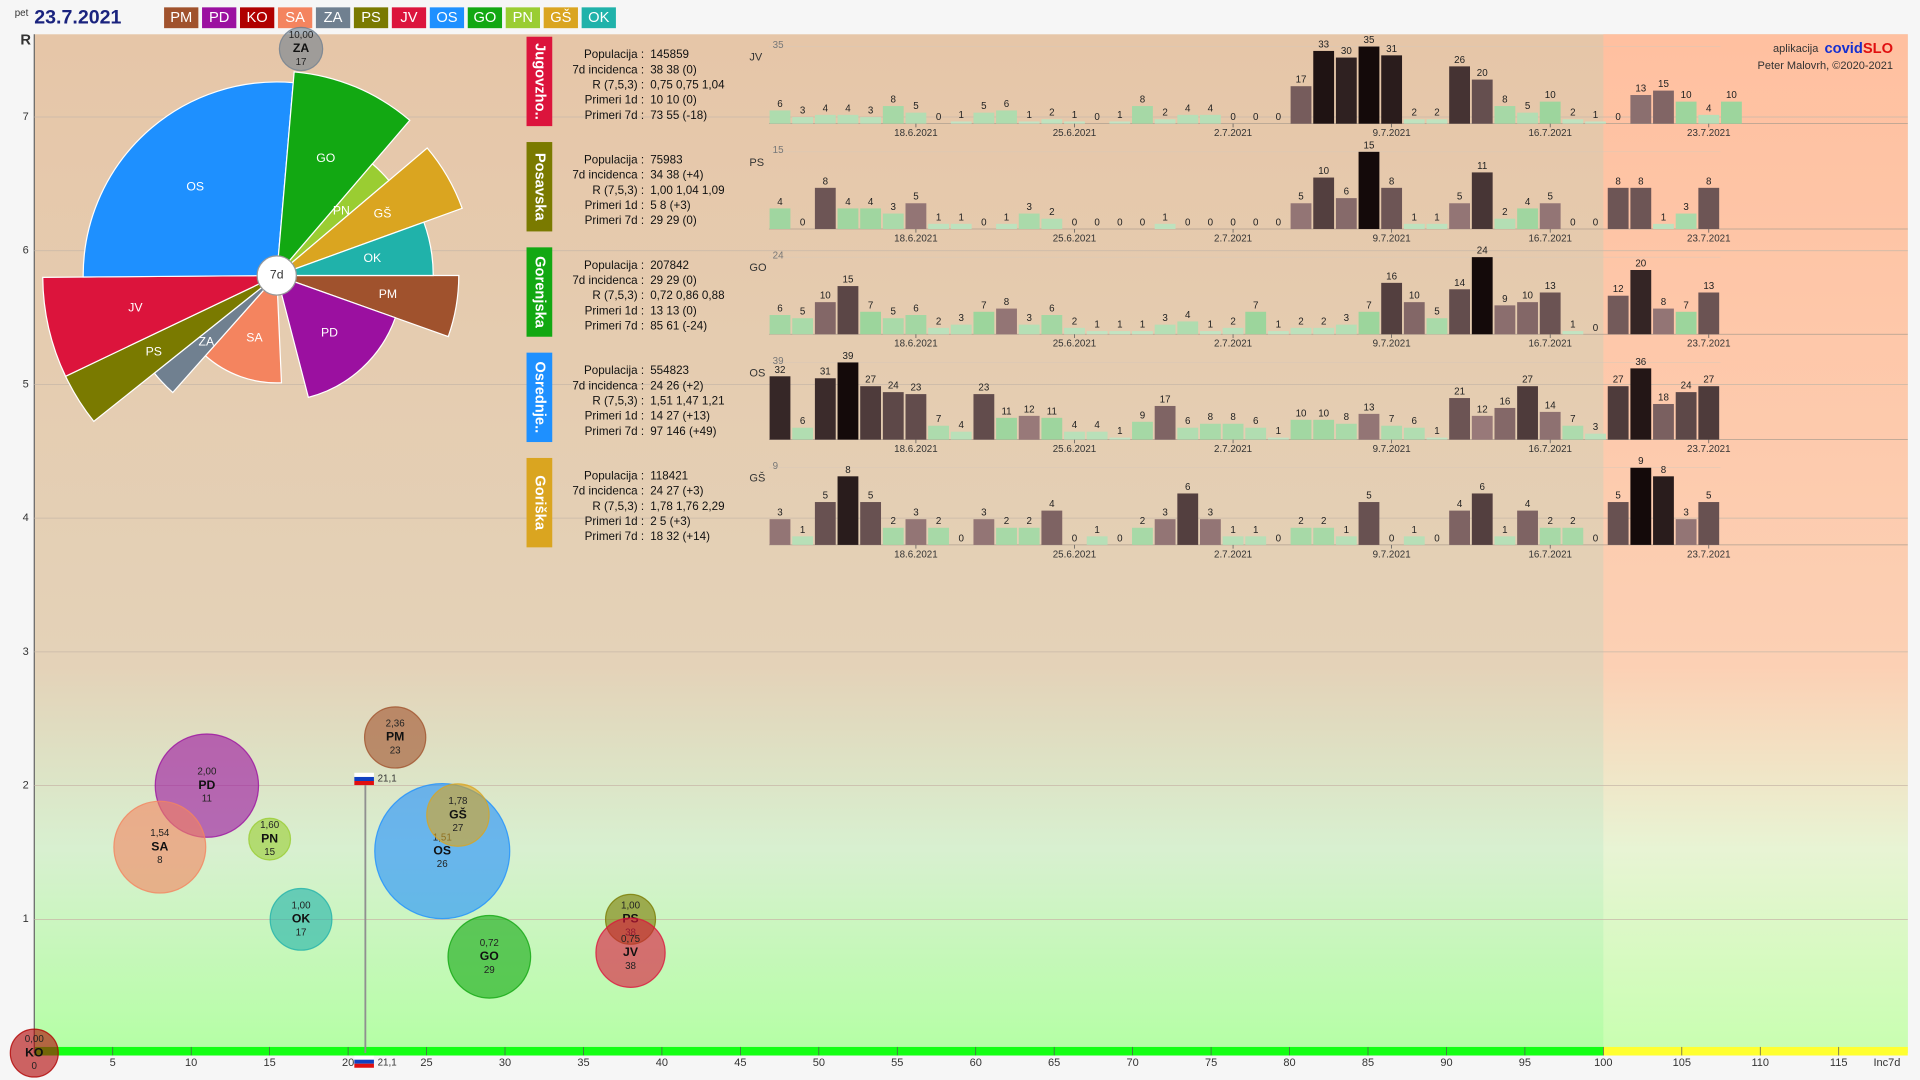 This screenshot has height=1080, width=1920. I want to click on region-button-label: GŠ, so click(560, 17).